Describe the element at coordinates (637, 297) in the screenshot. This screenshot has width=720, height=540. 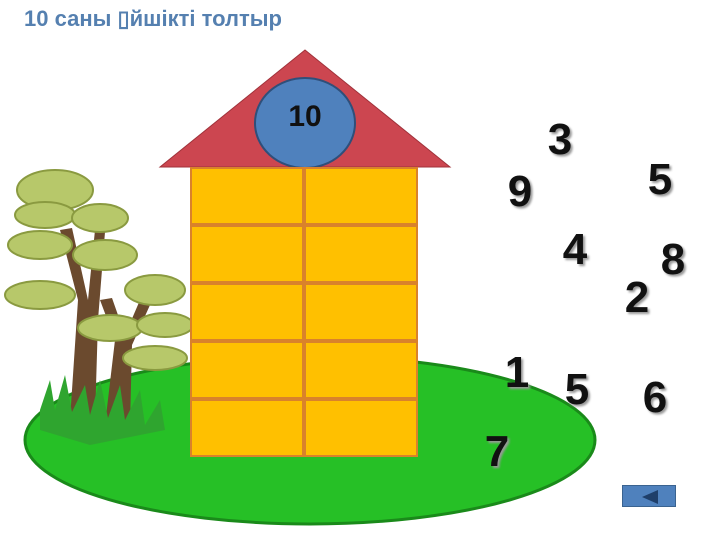
I see `number-tile: 2` at that location.